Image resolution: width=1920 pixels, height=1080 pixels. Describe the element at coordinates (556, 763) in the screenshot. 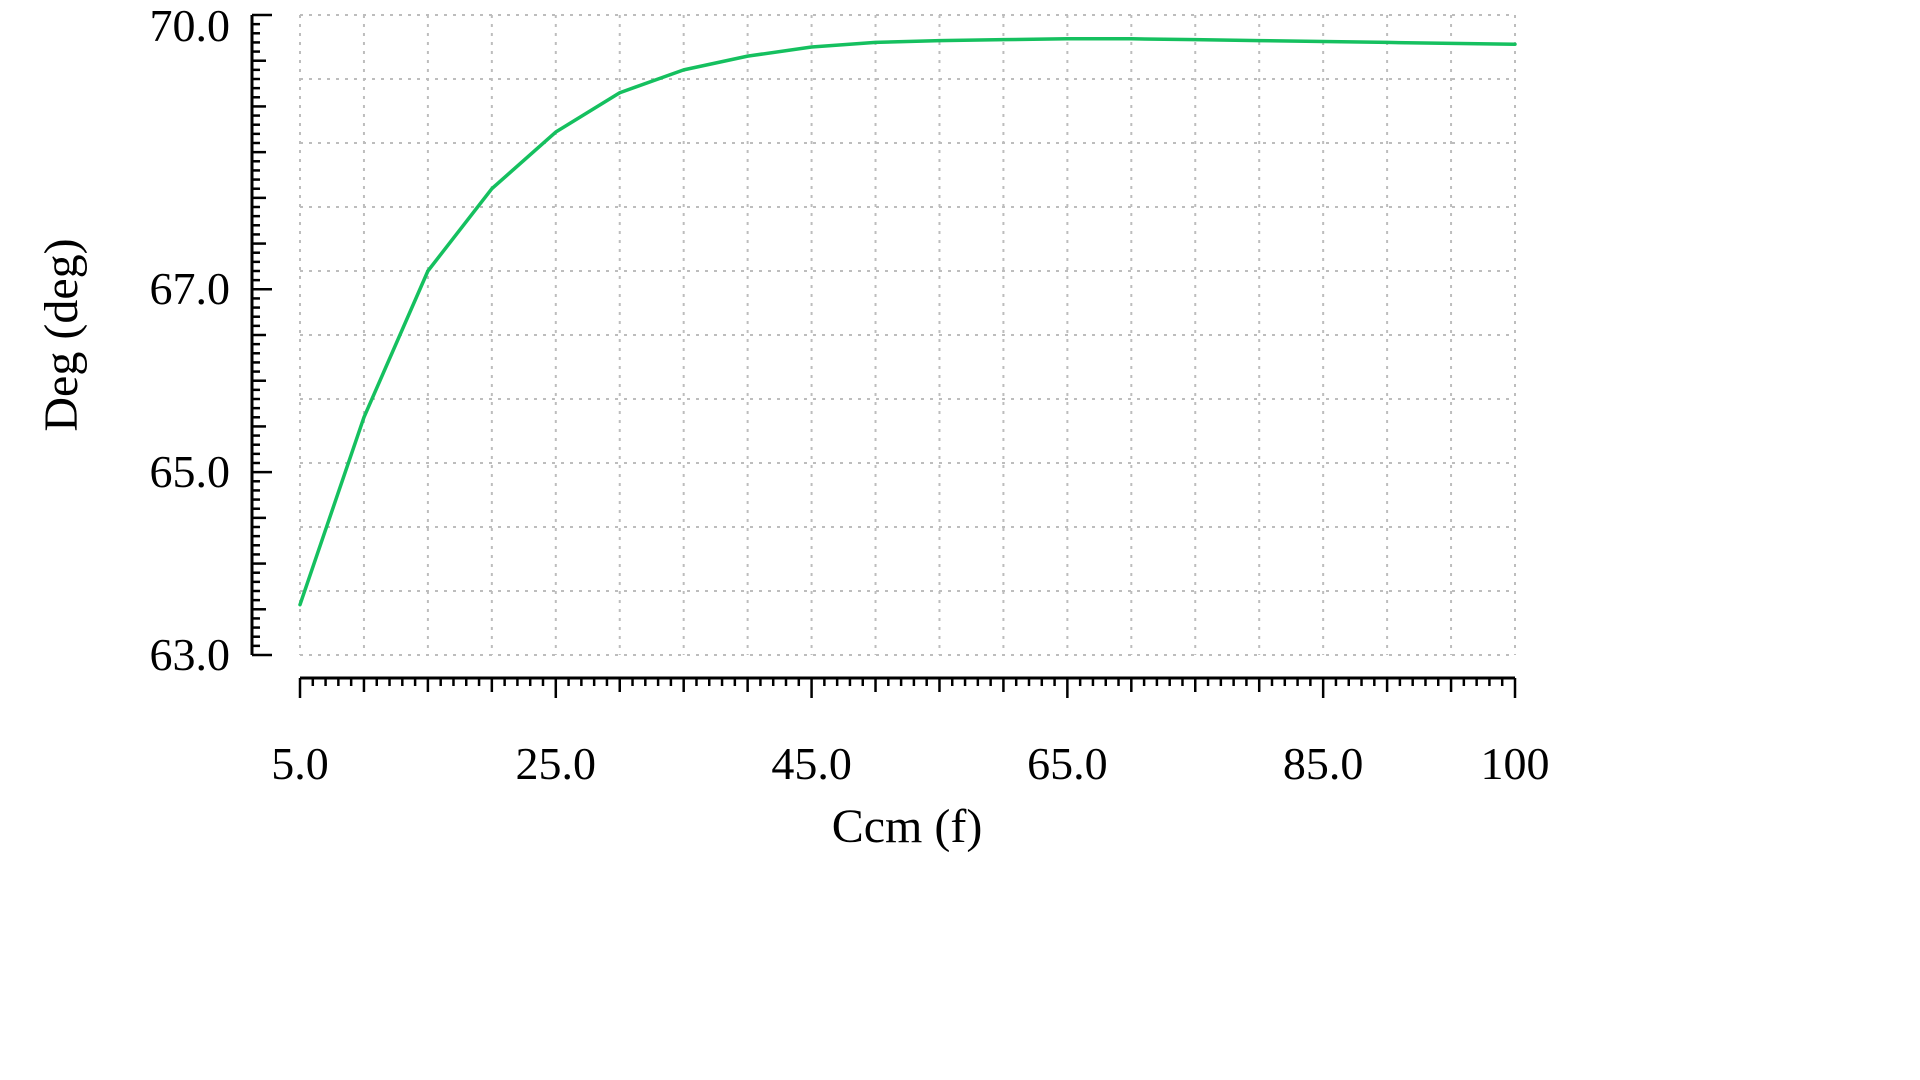

I see `x-tick-label: 25.0` at that location.